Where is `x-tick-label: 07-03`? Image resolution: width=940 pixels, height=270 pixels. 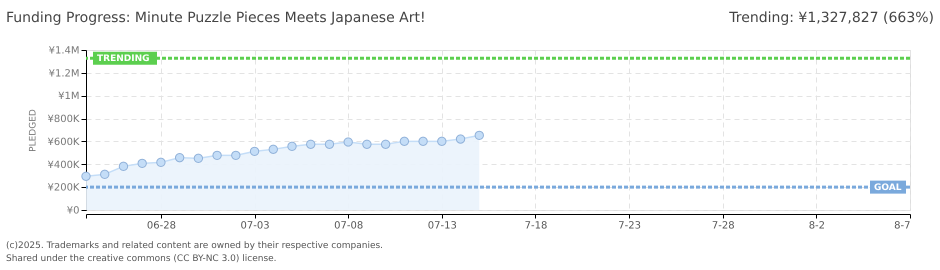 x-tick-label: 07-03 is located at coordinates (255, 226).